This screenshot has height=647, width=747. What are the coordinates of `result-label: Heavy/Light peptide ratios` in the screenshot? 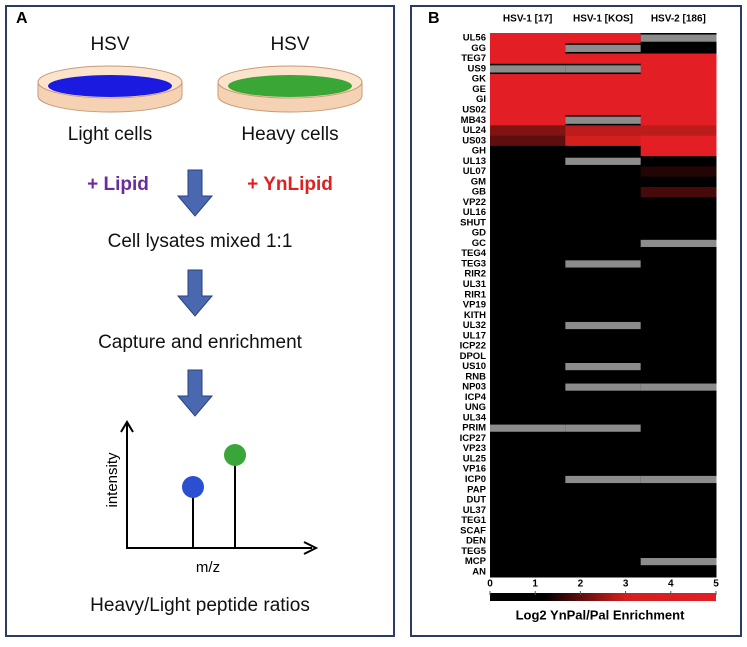 It's located at (200, 605).